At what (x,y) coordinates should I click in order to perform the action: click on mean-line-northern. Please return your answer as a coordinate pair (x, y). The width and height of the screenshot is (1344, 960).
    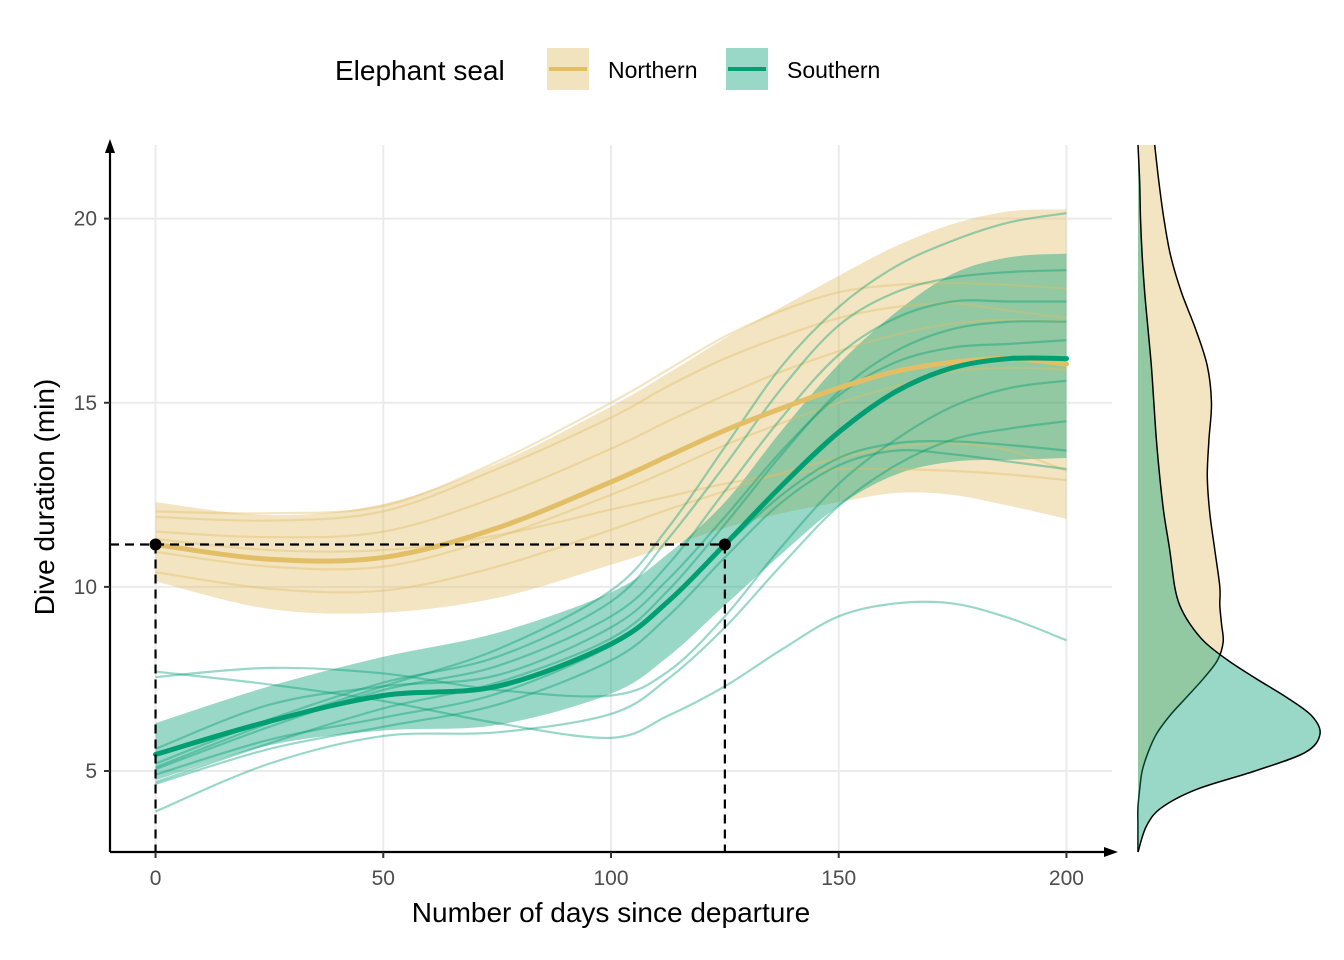
    Looking at the image, I should click on (611, 460).